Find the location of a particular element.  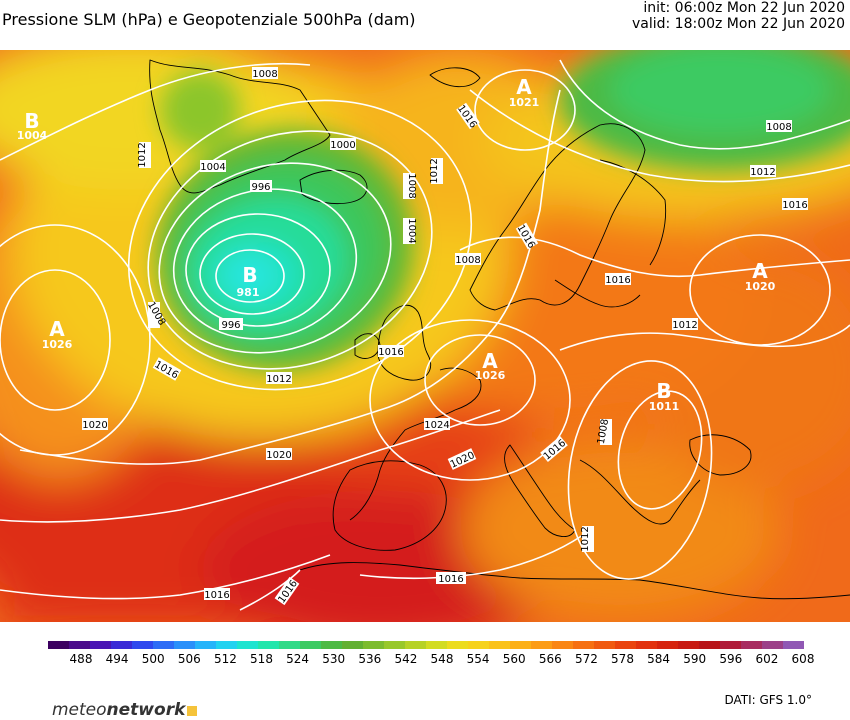

low-center-atlantic: B 981 is located at coordinates (248, 281).